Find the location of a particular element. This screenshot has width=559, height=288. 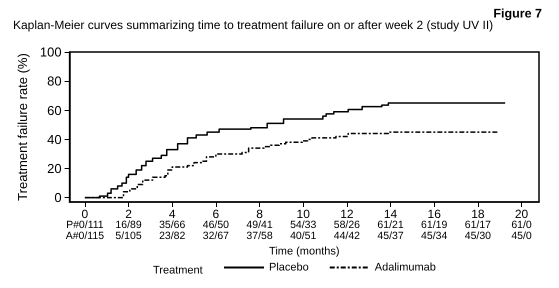

text: 32/67 is located at coordinates (216, 236).